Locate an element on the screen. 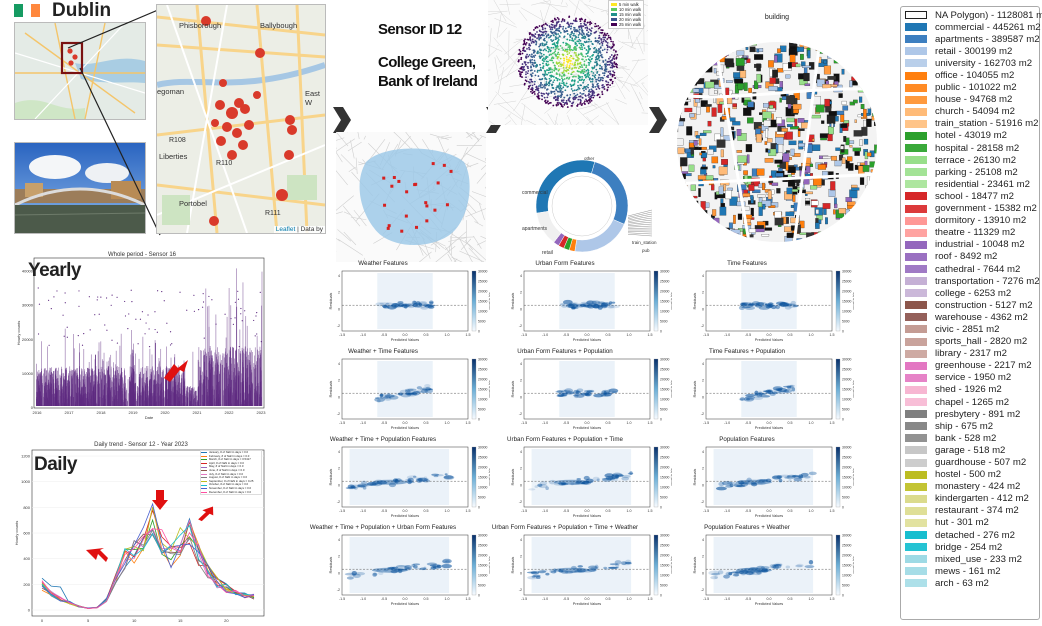 The image size is (1042, 626). place-r108: R108 is located at coordinates (177, 140).